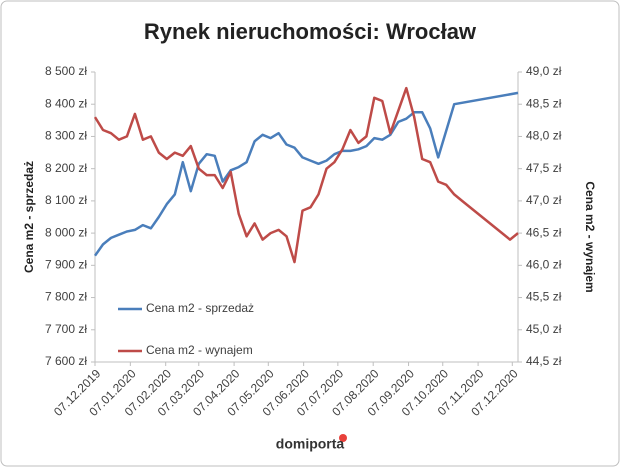  What do you see at coordinates (544, 329) in the screenshot?
I see `y2-tick-label: 45,0 zł` at bounding box center [544, 329].